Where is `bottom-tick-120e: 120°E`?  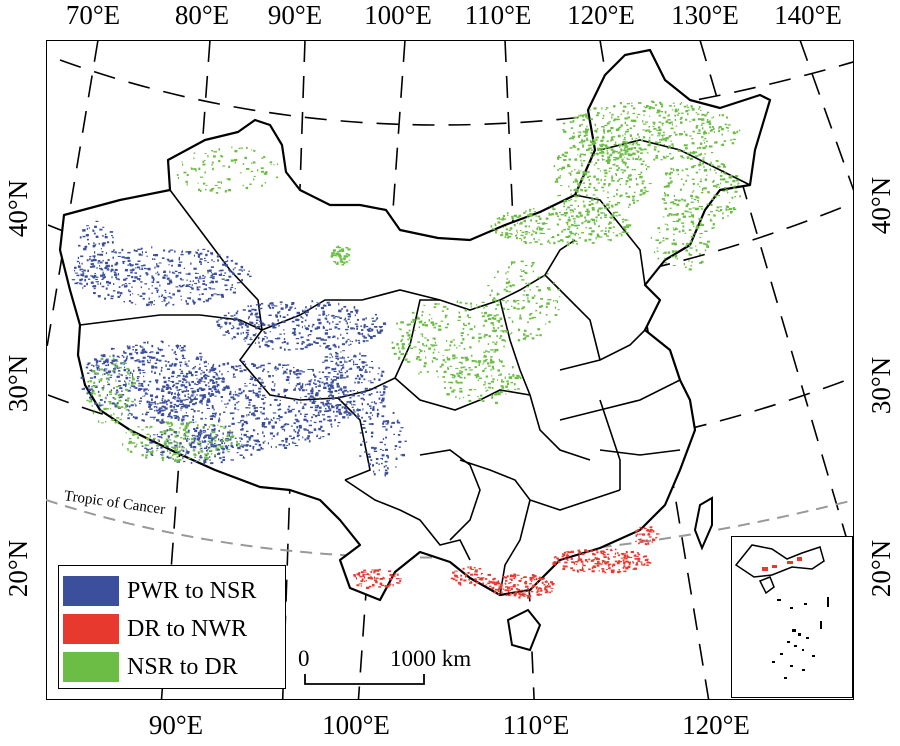 bottom-tick-120e: 120°E is located at coordinates (716, 725).